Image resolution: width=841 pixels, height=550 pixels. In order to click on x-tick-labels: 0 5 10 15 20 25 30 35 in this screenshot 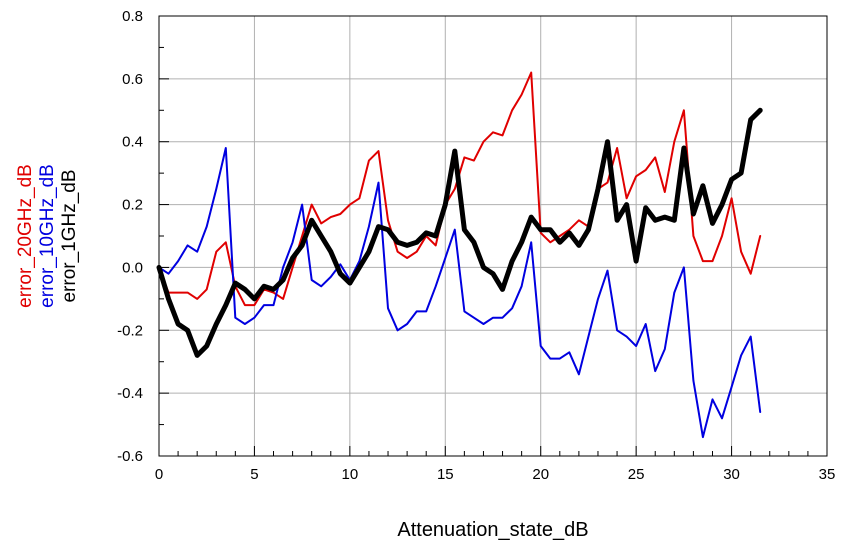, I will do `click(495, 474)`.